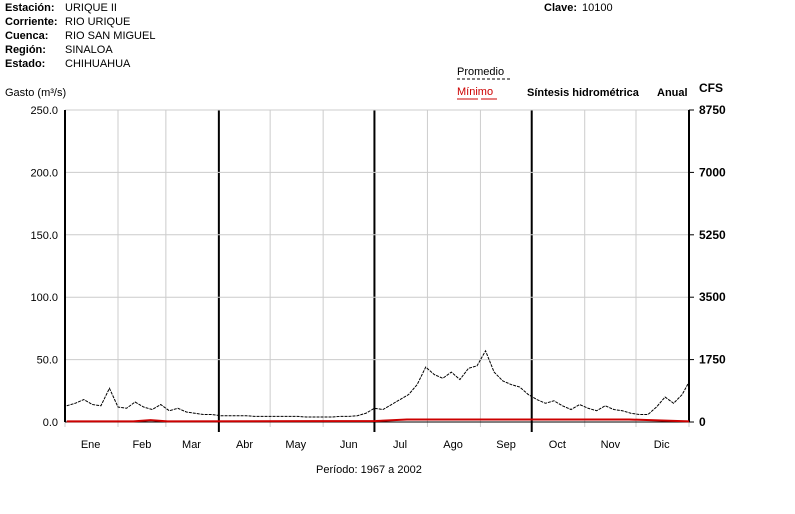 Image resolution: width=795 pixels, height=514 pixels. Describe the element at coordinates (506, 445) in the screenshot. I see `x-tick-label: Sep` at that location.